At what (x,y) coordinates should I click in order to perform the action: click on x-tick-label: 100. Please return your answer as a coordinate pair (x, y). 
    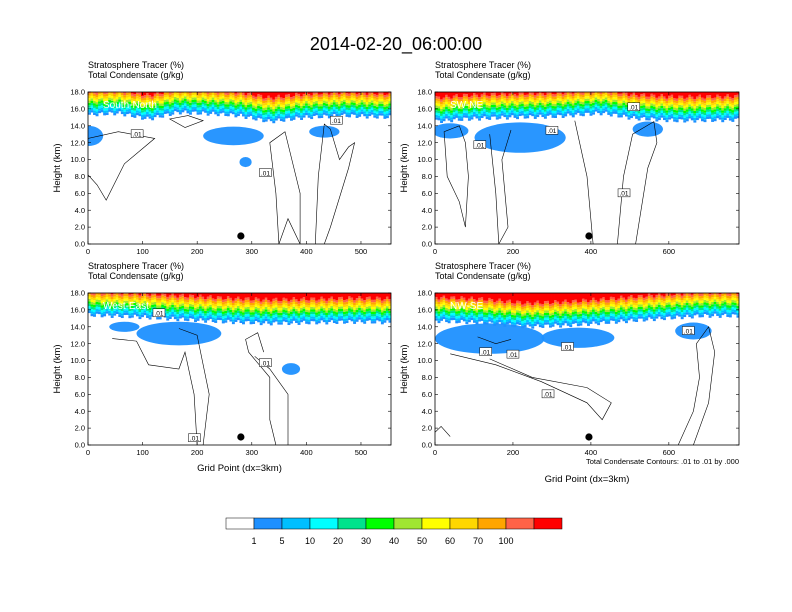
    Looking at the image, I should click on (142, 251).